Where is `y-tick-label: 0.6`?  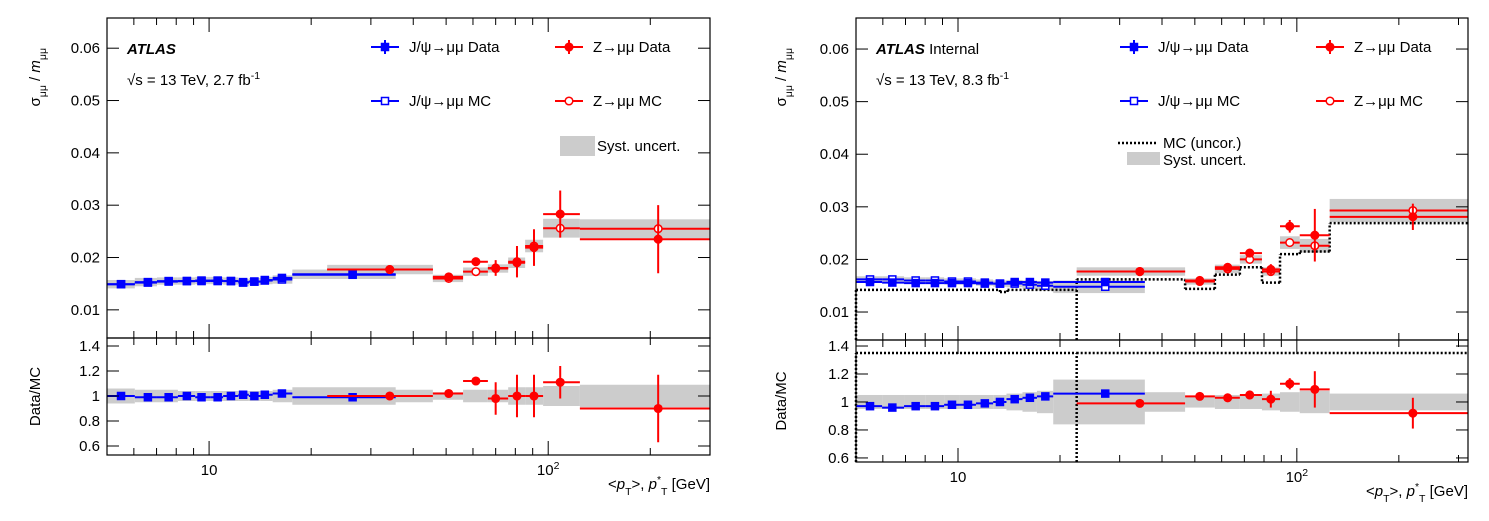 y-tick-label: 0.6 is located at coordinates (89, 446).